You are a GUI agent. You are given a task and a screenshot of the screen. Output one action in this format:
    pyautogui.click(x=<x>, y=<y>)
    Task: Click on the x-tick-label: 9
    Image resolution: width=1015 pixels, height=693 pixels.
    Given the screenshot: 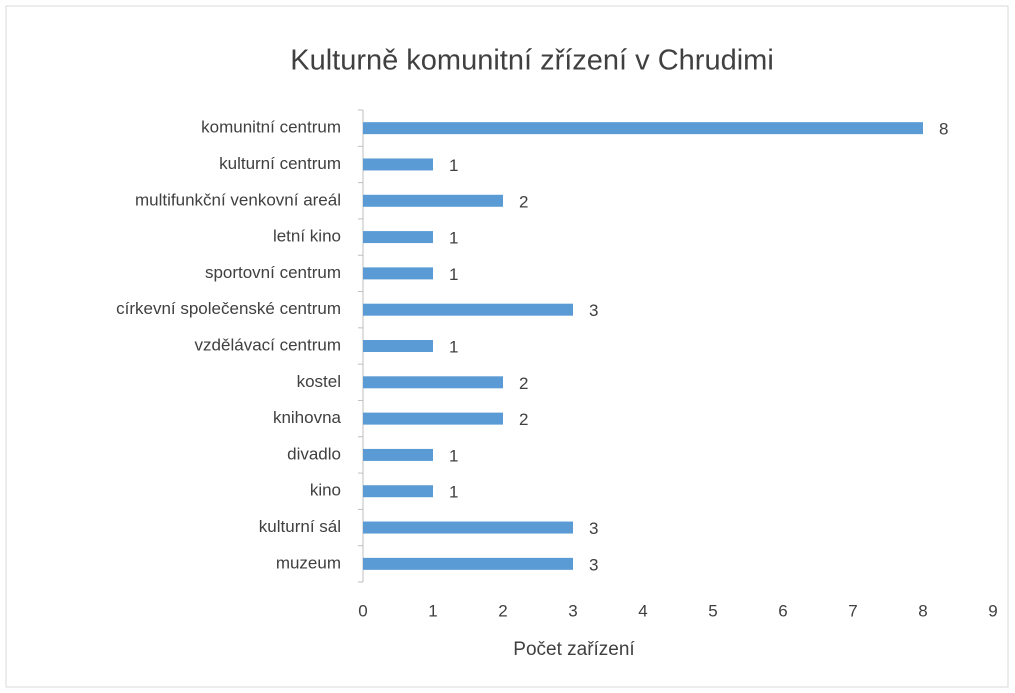 What is the action you would take?
    pyautogui.click(x=992, y=610)
    